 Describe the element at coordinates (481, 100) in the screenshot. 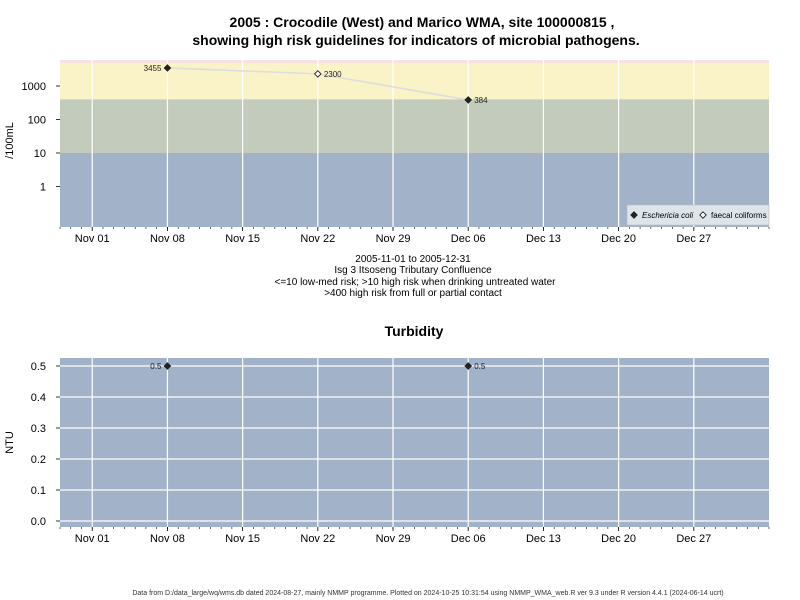

I see `point-value-label: 384` at that location.